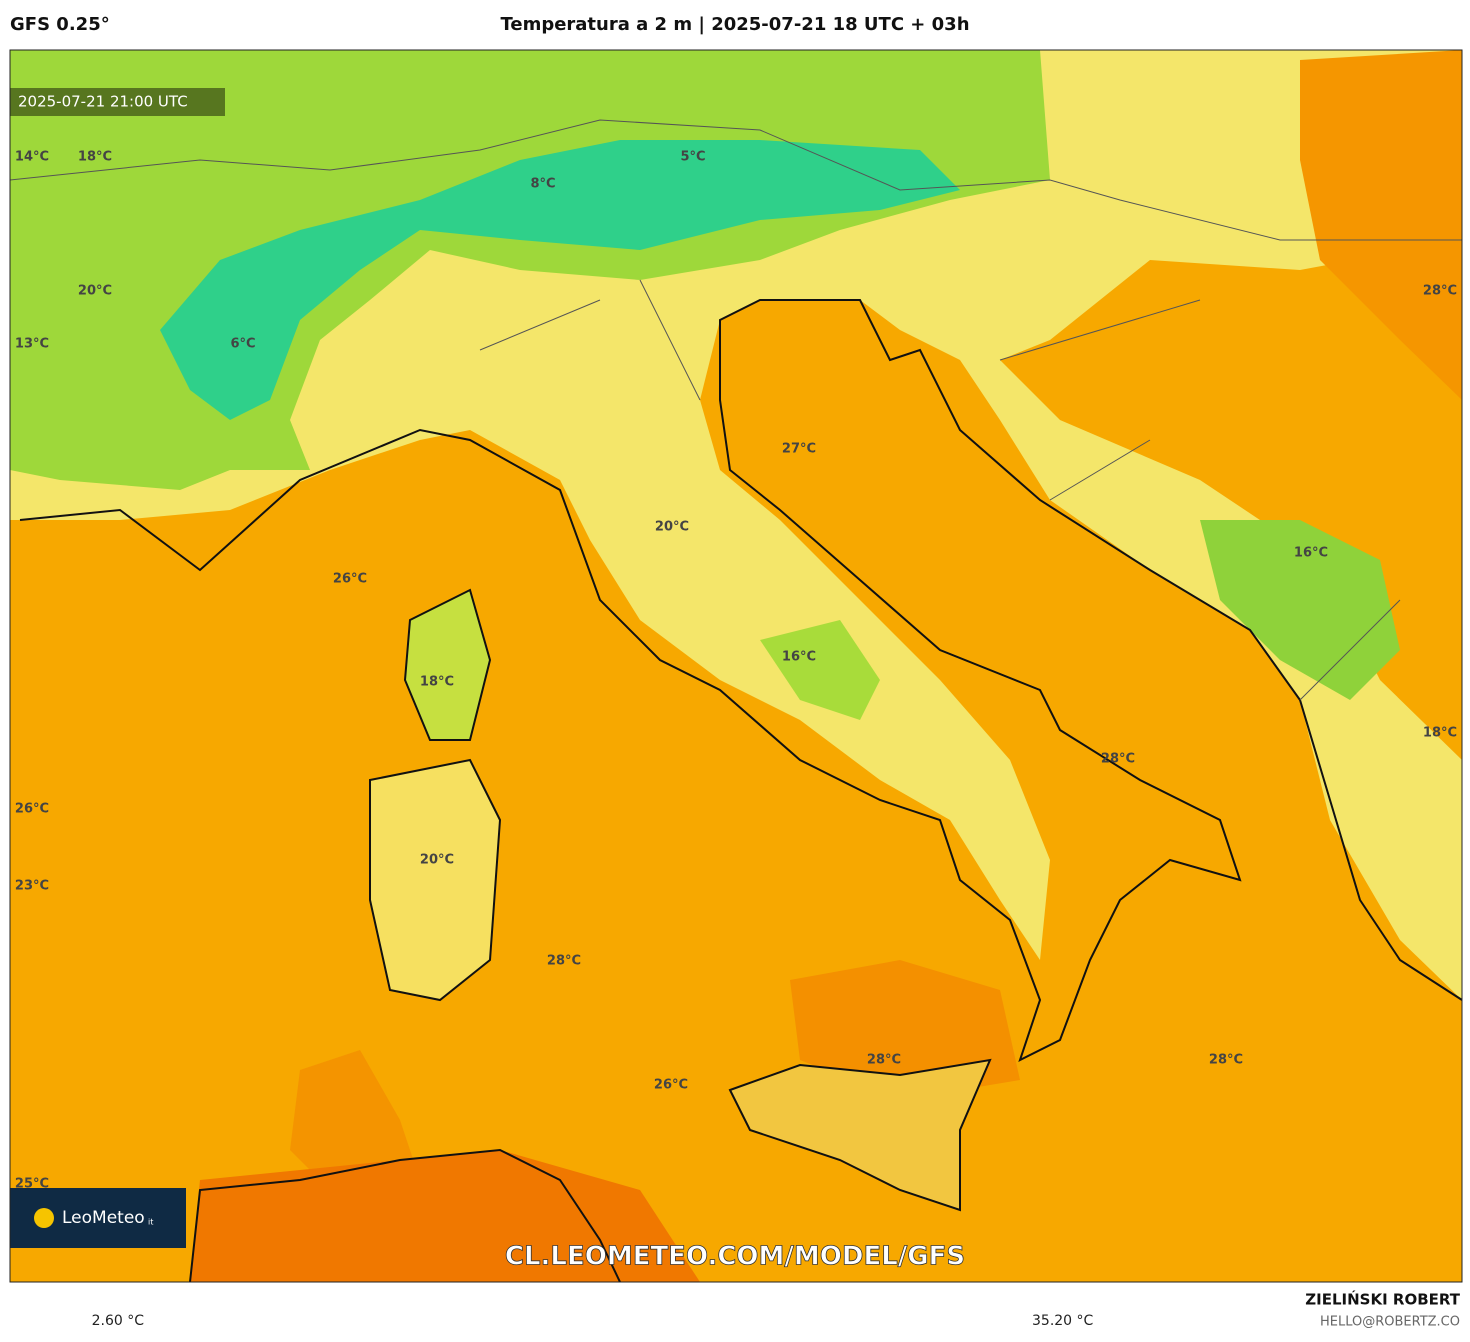 The width and height of the screenshot is (1470, 1342). I want to click on temperature-label: 23°C, so click(32, 886).